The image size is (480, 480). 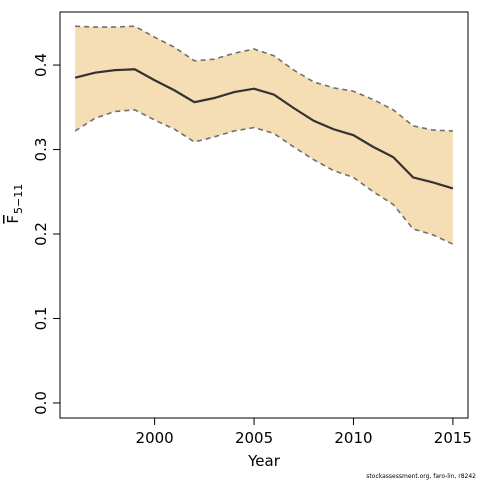 What do you see at coordinates (421, 476) in the screenshot?
I see `footer: stockassessment.org, faro-lin, r8242` at bounding box center [421, 476].